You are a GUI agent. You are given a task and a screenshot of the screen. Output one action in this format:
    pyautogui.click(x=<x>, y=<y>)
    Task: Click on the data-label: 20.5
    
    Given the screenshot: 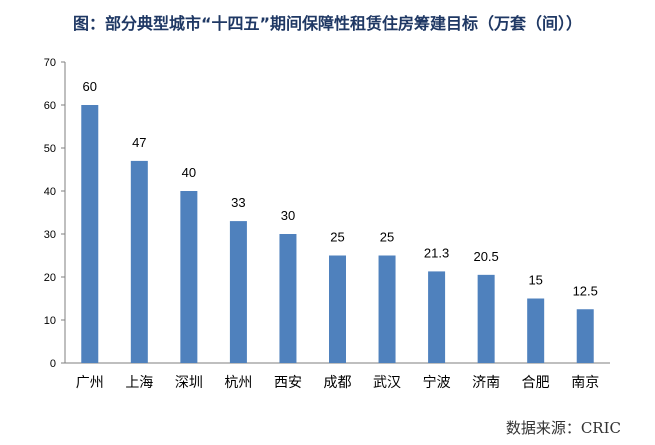 What is the action you would take?
    pyautogui.click(x=485, y=256)
    